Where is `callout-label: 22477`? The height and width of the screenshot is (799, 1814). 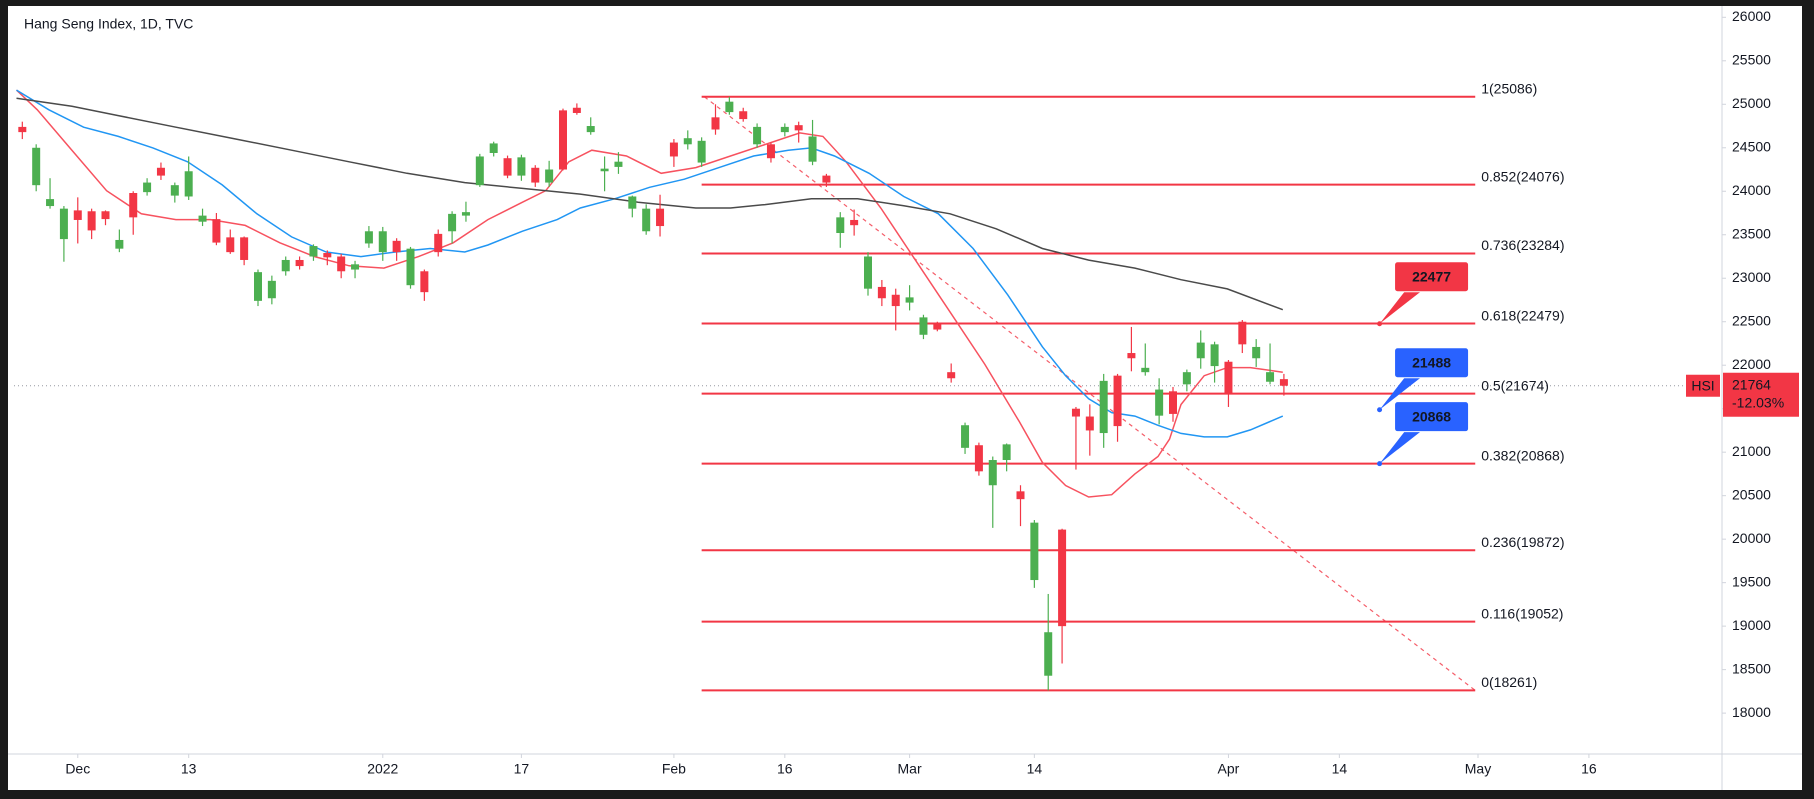
callout-label: 22477 is located at coordinates (1431, 276).